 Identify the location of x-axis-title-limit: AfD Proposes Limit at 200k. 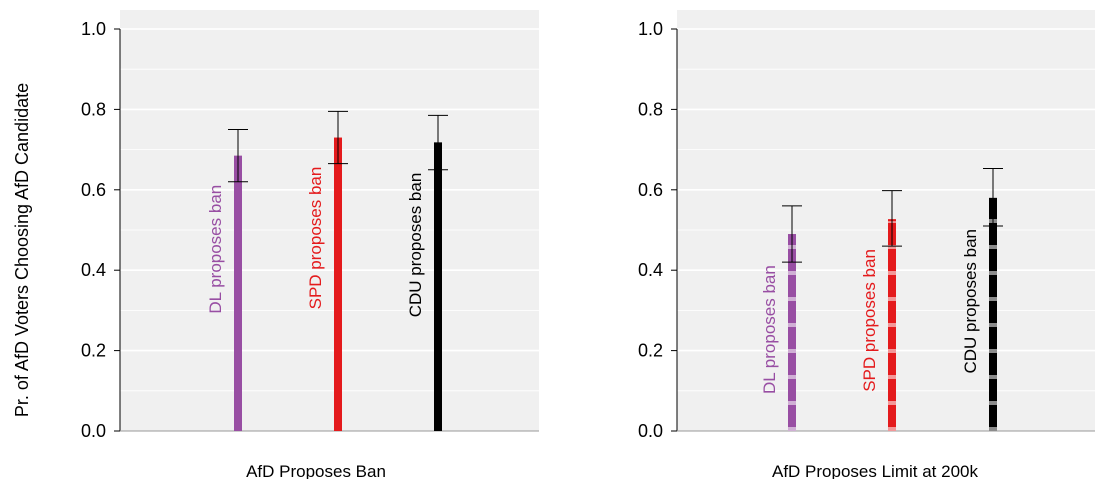
(875, 470).